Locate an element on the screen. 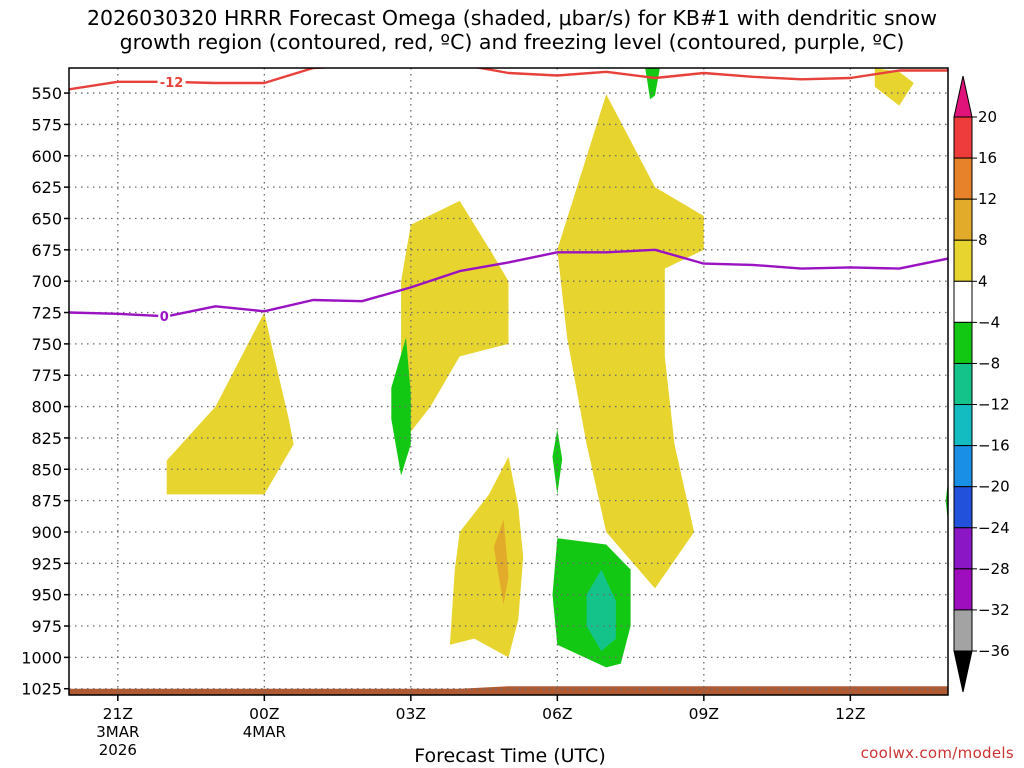 The width and height of the screenshot is (1024, 768). x-tick-label-00Z: 00Z is located at coordinates (264, 714).